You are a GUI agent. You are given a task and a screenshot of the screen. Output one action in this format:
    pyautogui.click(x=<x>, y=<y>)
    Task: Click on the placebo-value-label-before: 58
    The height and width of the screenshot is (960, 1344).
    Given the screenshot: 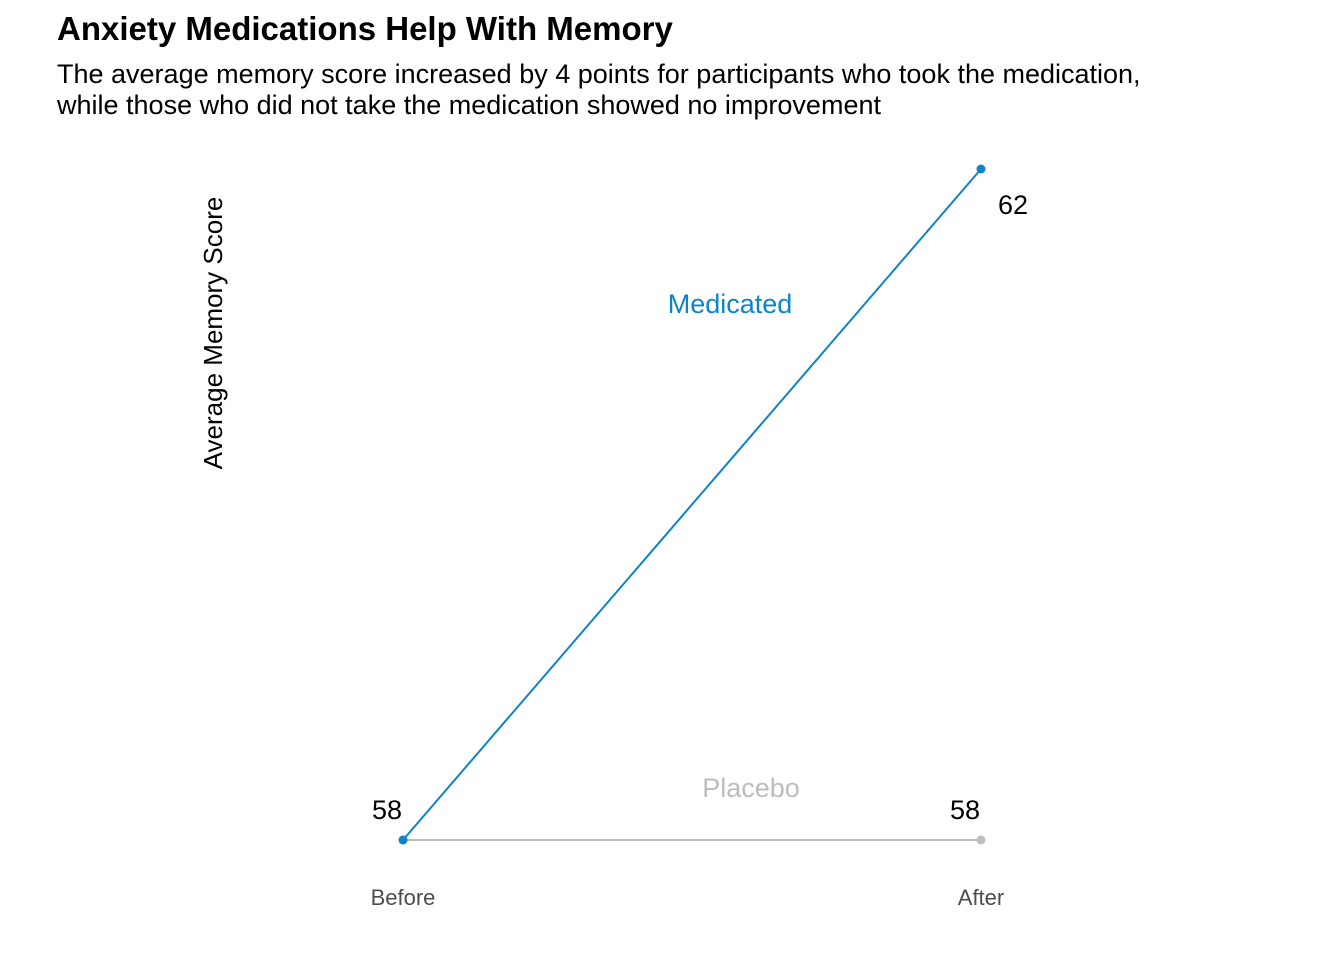 What is the action you would take?
    pyautogui.click(x=387, y=810)
    